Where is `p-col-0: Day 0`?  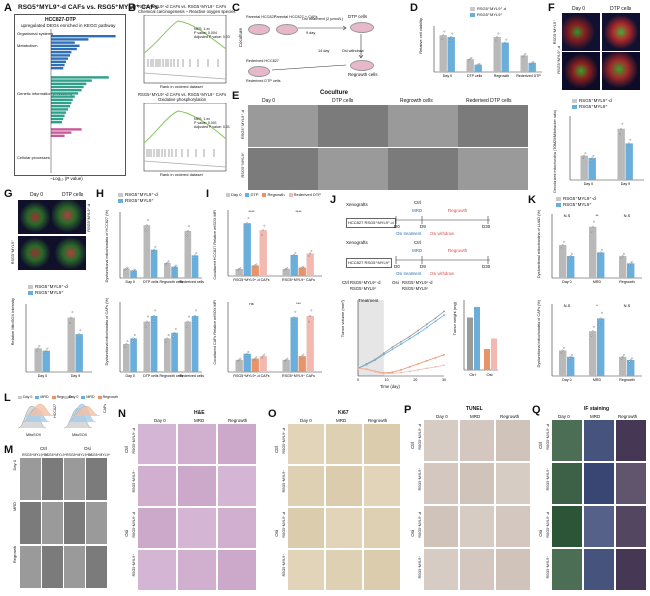 p-col-0: Day 0 is located at coordinates (442, 416).